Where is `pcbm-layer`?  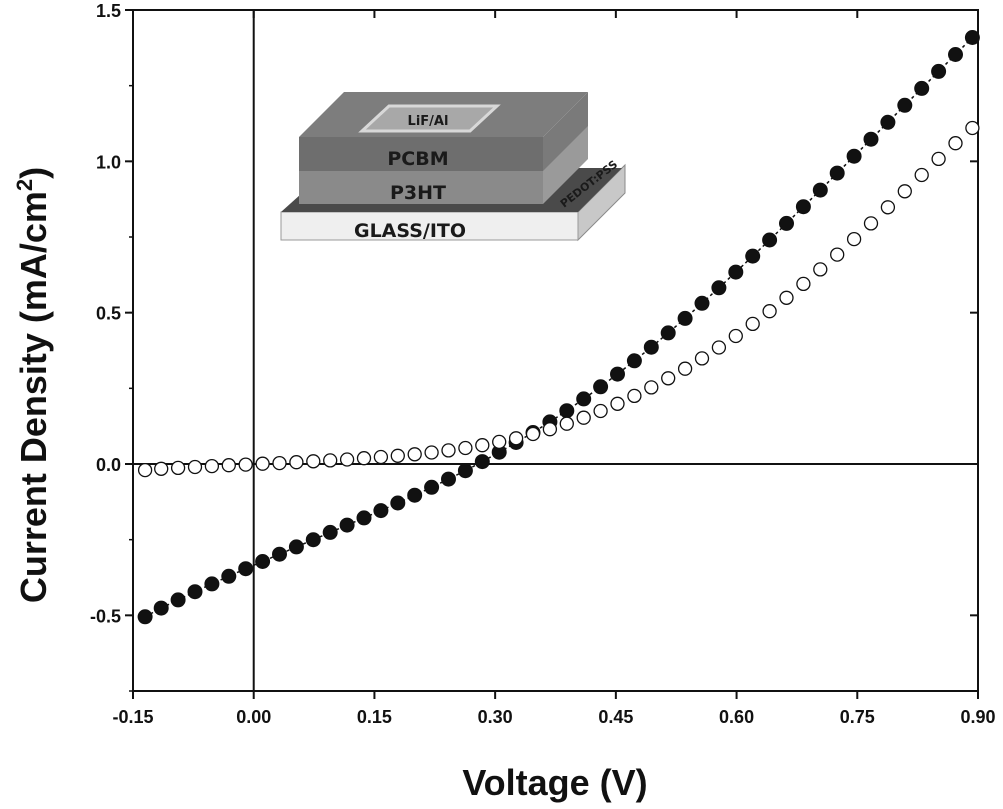 pcbm-layer is located at coordinates (421, 154).